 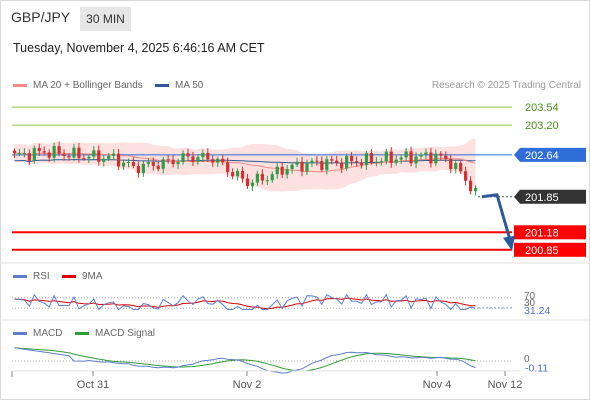 I want to click on rsi-tick-30: 30, so click(x=530, y=303).